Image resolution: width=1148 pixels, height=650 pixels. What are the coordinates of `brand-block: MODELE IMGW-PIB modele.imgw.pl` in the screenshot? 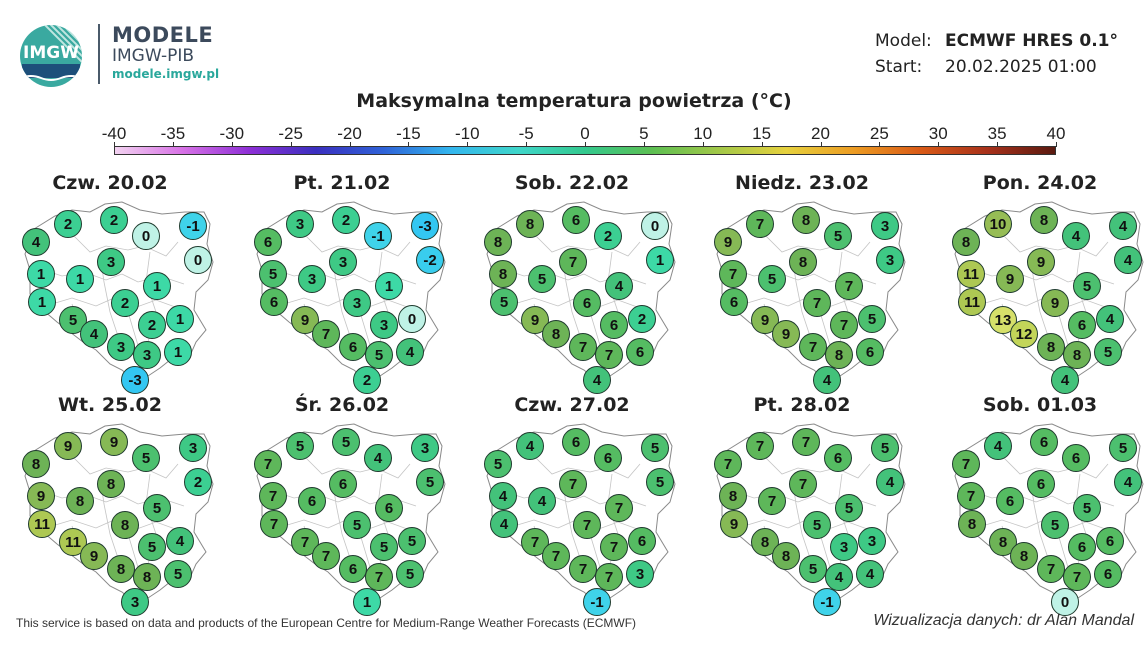 It's located at (158, 54).